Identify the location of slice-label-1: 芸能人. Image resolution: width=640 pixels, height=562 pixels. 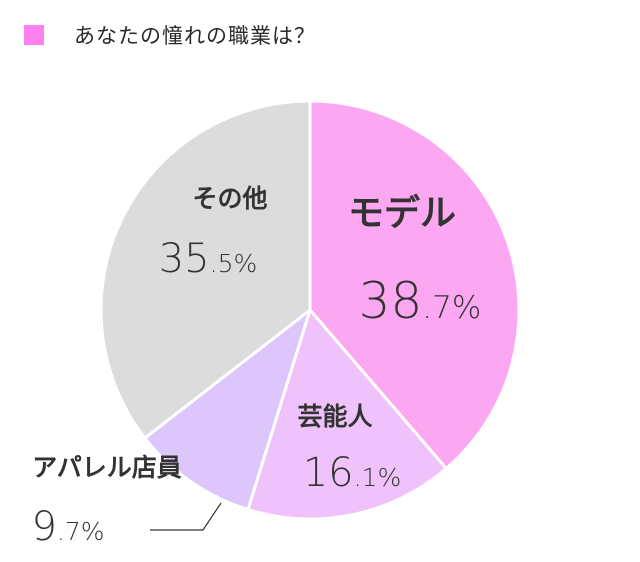
(334, 416).